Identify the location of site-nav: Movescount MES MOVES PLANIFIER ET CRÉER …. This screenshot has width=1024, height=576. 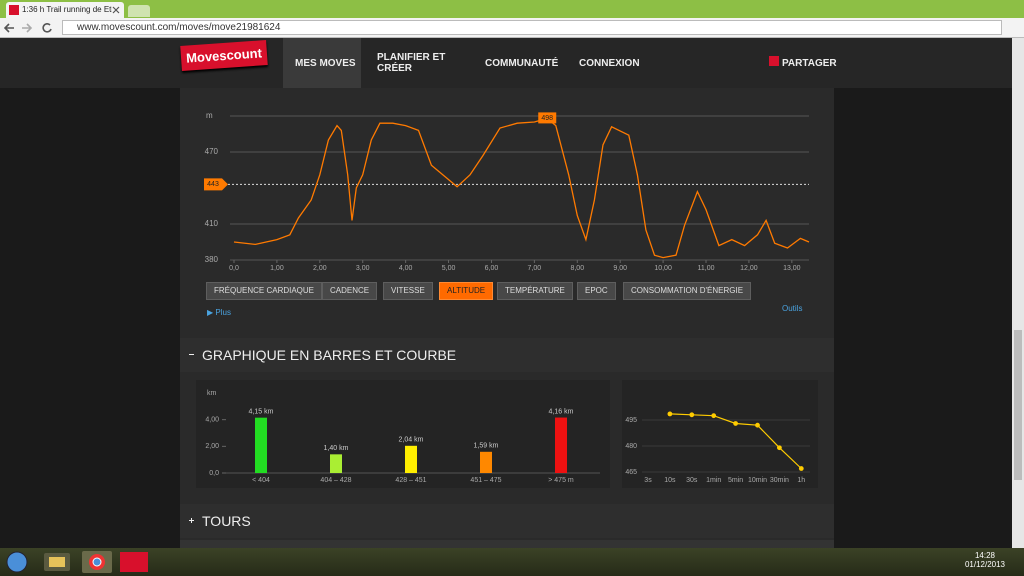
(506, 63).